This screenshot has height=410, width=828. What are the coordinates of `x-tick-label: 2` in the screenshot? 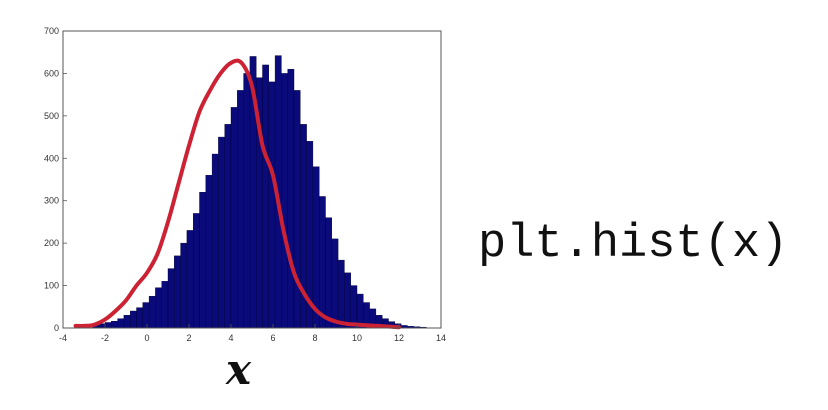 It's located at (188, 338).